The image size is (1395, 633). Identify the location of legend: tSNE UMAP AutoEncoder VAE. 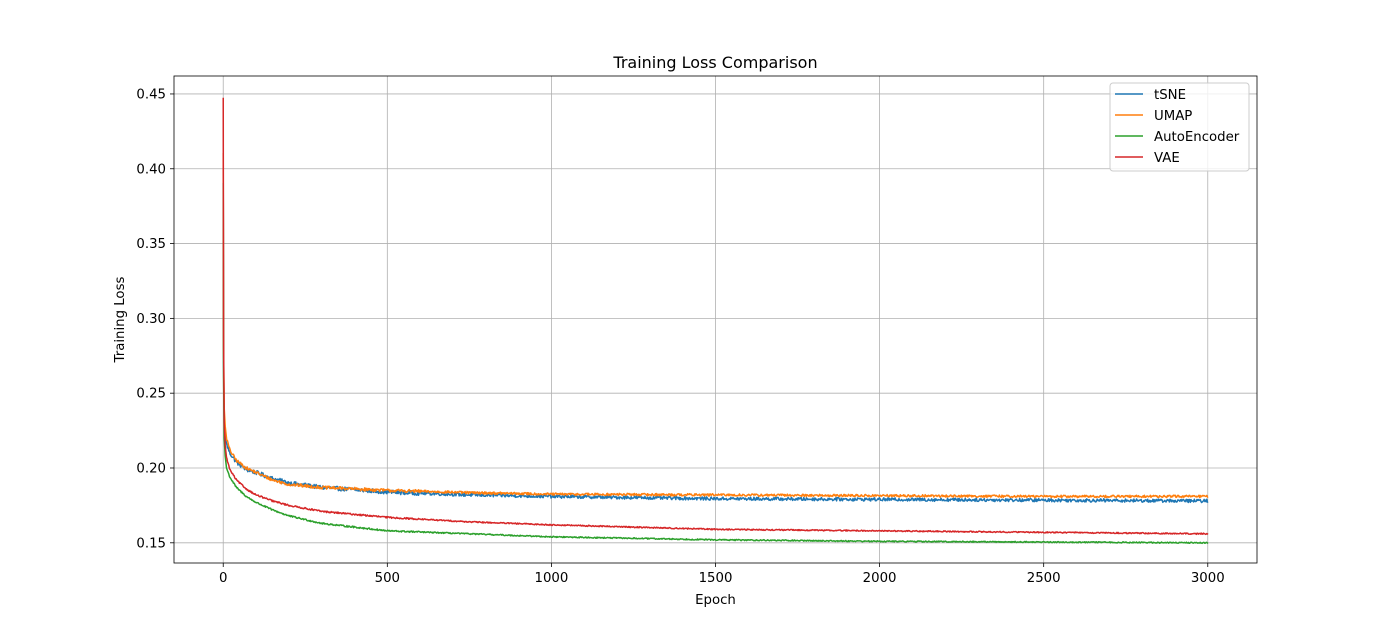
(1179, 127).